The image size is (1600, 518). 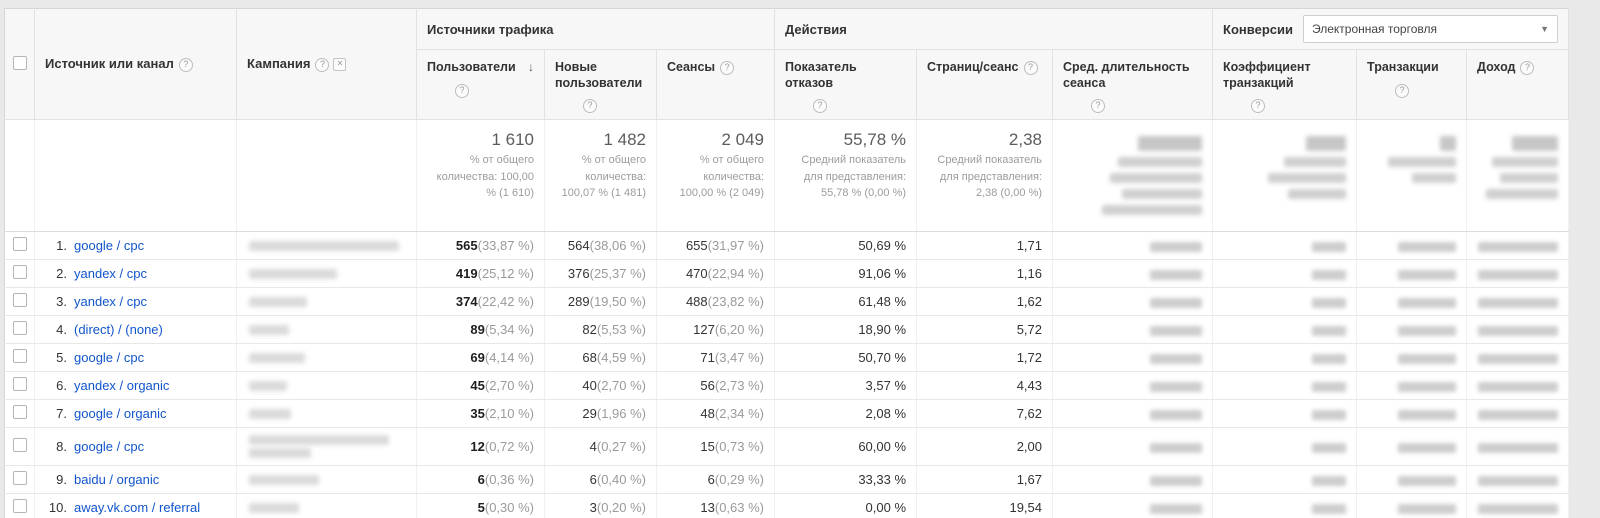 I want to click on source-link: (direct) / (none), so click(x=118, y=330).